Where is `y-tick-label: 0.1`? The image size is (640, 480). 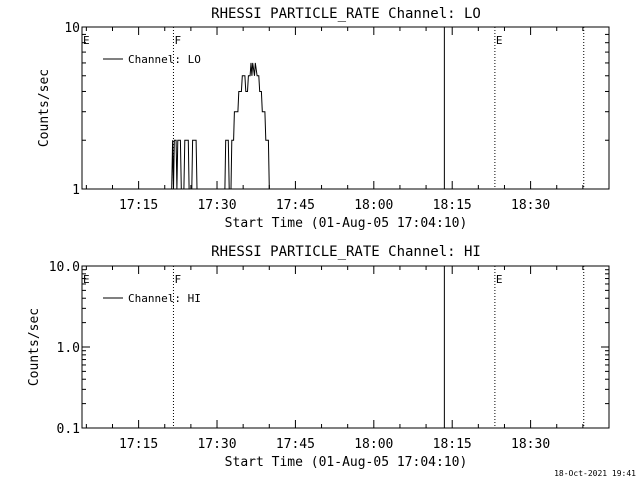 y-tick-label: 0.1 is located at coordinates (68, 429).